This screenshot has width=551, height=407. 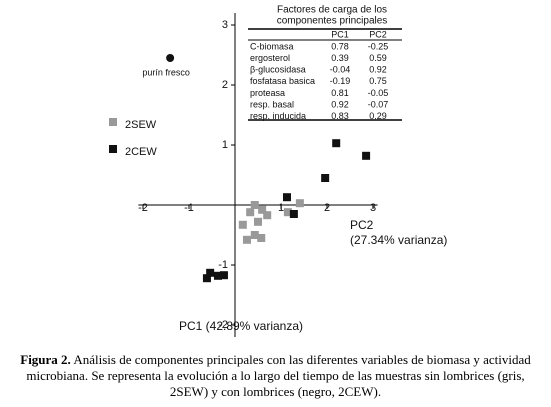 I want to click on table-cell: 0.81, so click(x=340, y=93).